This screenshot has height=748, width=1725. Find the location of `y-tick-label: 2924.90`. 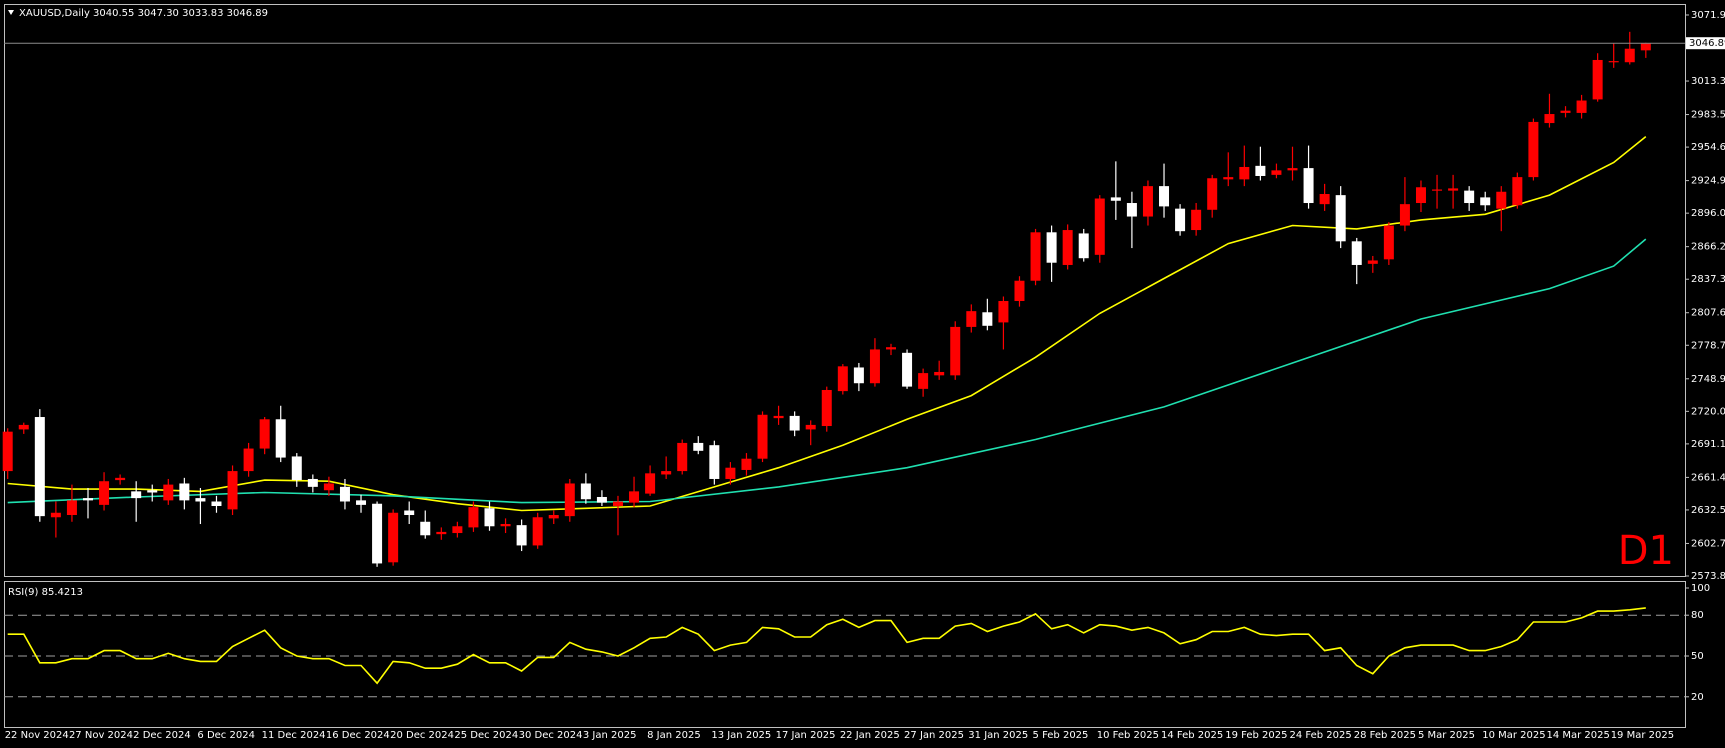

y-tick-label: 2924.90 is located at coordinates (1708, 181).